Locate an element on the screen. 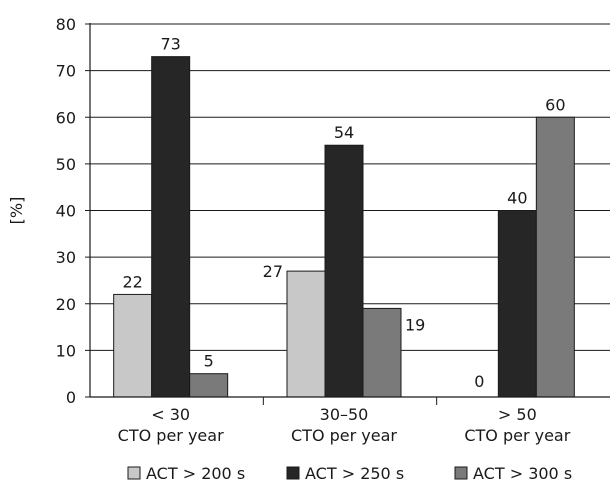  data-label: 40 is located at coordinates (517, 198).